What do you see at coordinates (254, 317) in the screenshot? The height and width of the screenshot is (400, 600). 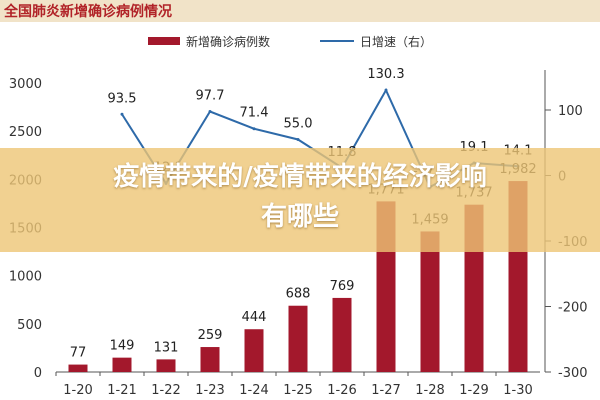 I see `bar-data-label: 444` at bounding box center [254, 317].